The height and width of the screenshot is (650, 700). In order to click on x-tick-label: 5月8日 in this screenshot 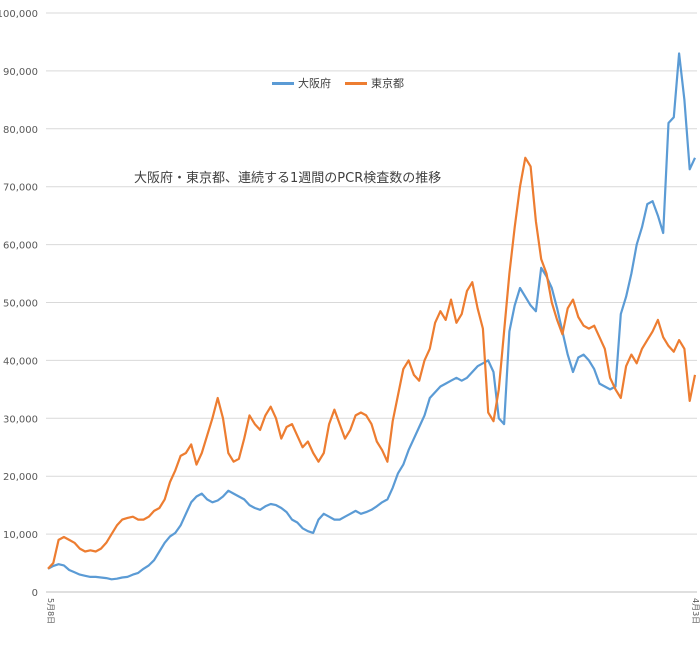, I will do `click(50, 611)`.